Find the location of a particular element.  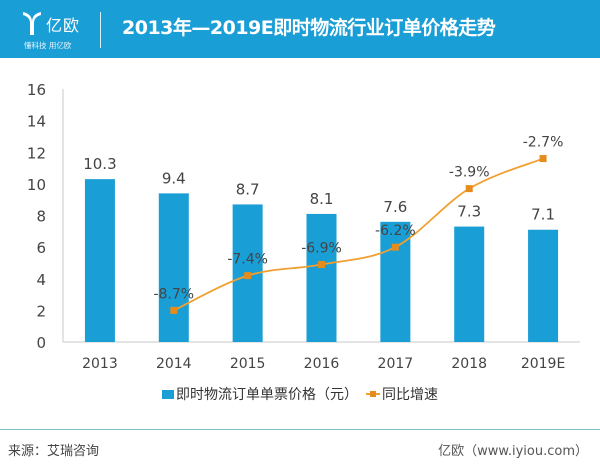

bar-data-label: 8.7 is located at coordinates (248, 189).